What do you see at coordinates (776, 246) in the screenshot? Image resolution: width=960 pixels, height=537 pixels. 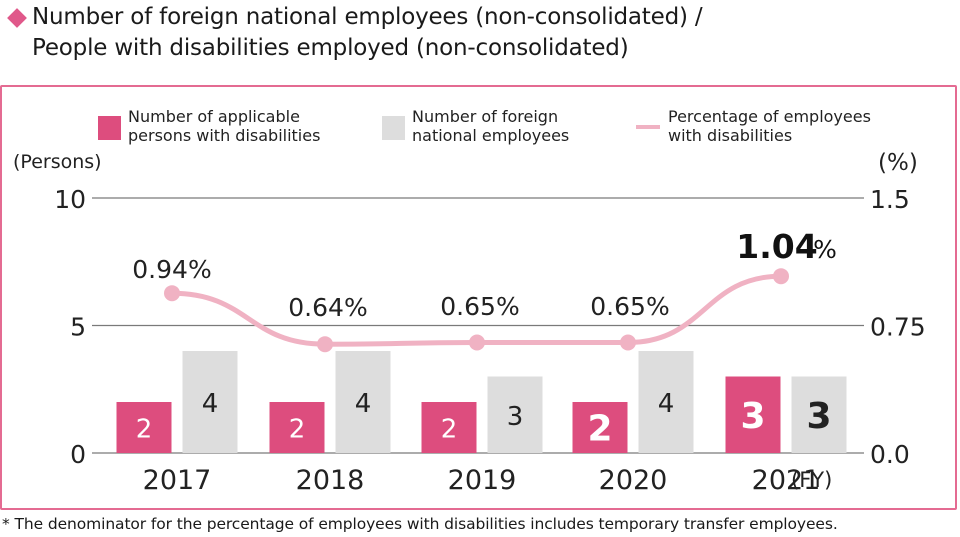 I see `line-label: 1.04` at bounding box center [776, 246].